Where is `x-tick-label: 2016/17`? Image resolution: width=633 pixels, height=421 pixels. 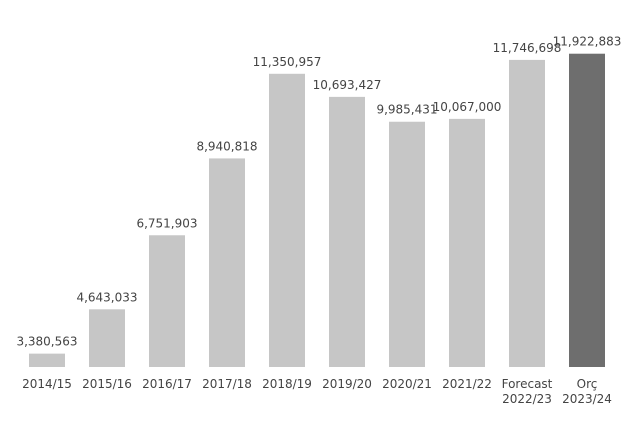
x-tick-label: 2016/17 is located at coordinates (167, 384).